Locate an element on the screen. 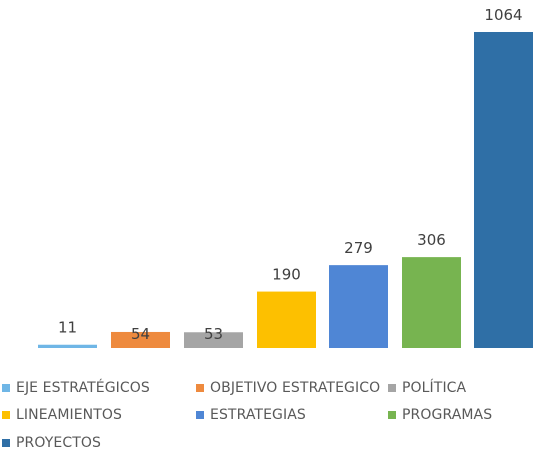 Image resolution: width=534 pixels, height=462 pixels. data-label-lineamientos: 190 is located at coordinates (286, 275).